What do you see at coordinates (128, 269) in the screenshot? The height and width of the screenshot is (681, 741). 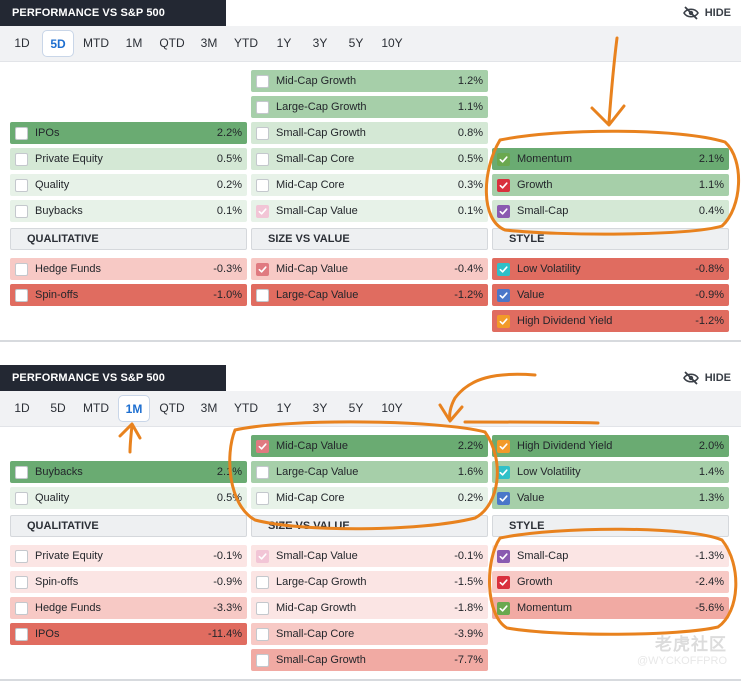 I see `rank-row-hedge-funds: Hedge Funds -0.3%` at bounding box center [128, 269].